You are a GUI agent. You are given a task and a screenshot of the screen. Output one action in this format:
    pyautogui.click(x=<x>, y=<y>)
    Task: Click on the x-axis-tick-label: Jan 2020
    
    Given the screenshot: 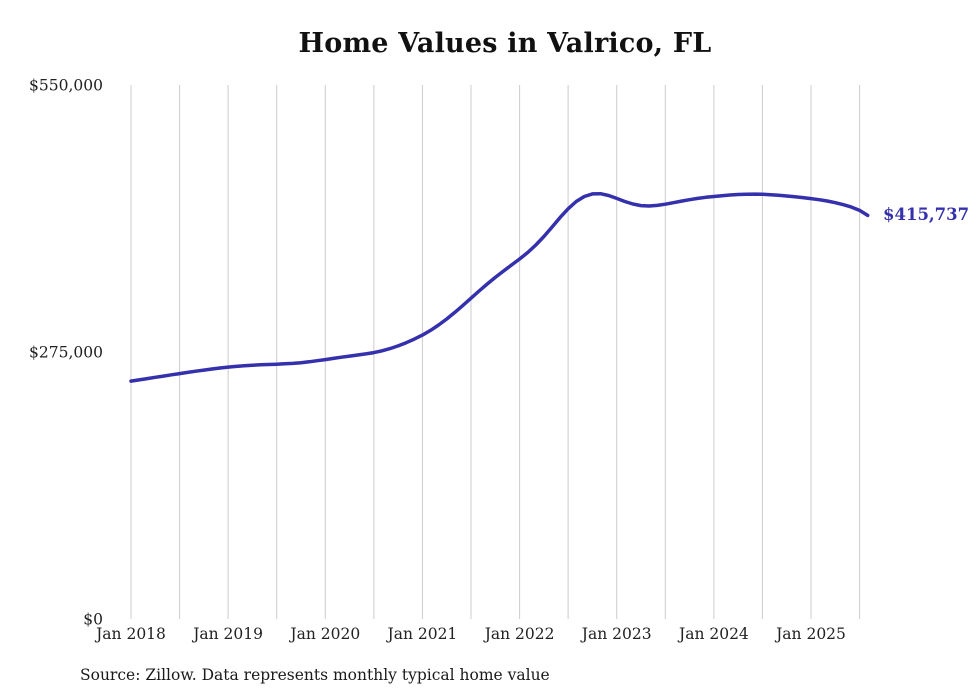 What is the action you would take?
    pyautogui.click(x=324, y=634)
    